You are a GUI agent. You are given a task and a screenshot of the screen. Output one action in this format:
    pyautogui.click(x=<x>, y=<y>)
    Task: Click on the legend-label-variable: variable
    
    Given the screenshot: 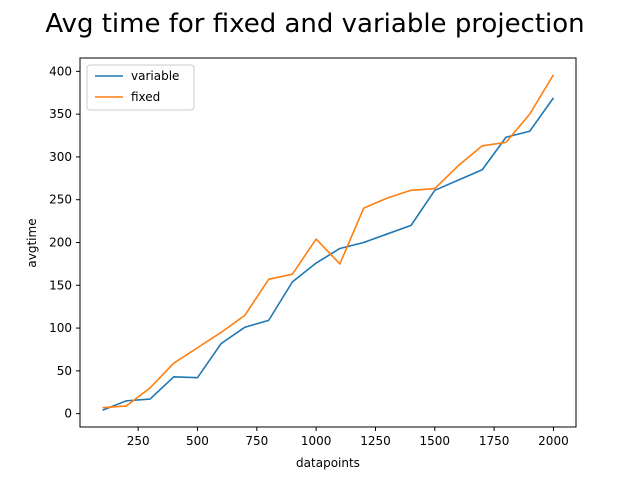 What is the action you would take?
    pyautogui.click(x=155, y=76)
    